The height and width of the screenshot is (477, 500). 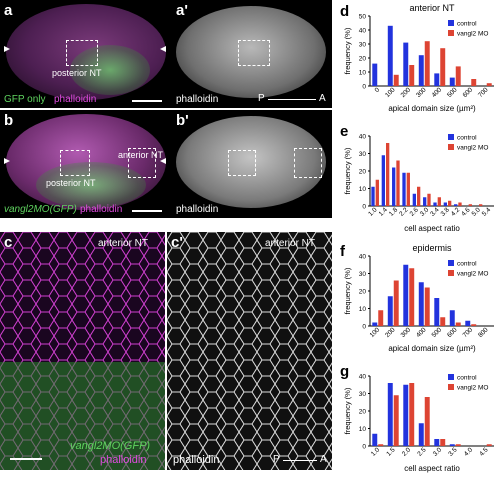 What do you see at coordinates (422, 452) in the screenshot?
I see `x-tick-label: 2.5` at bounding box center [422, 452].